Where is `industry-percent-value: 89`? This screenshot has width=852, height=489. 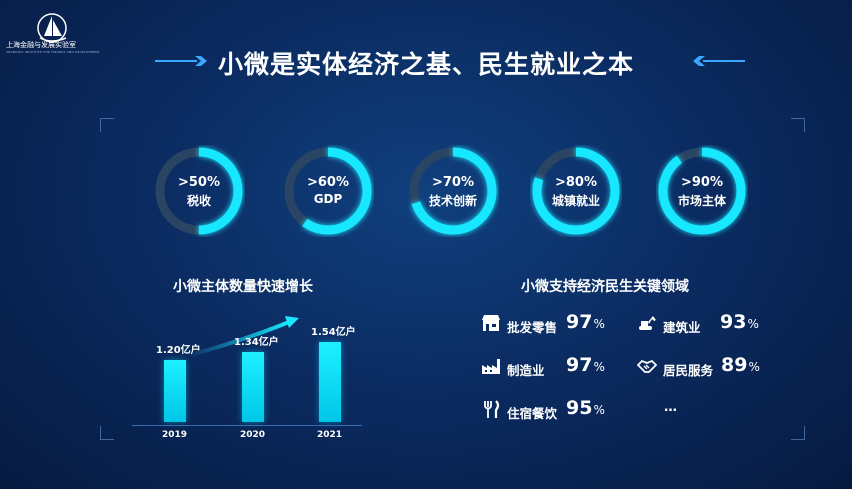
industry-percent-value: 89 is located at coordinates (734, 365).